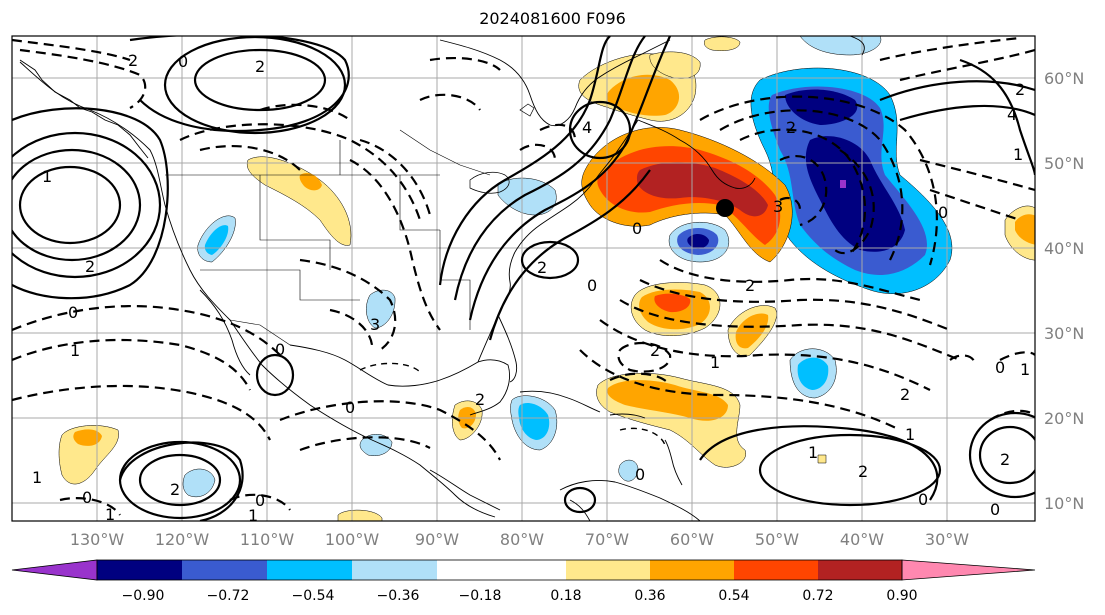  I want to click on lon-label-70w: 70°W, so click(607, 539).